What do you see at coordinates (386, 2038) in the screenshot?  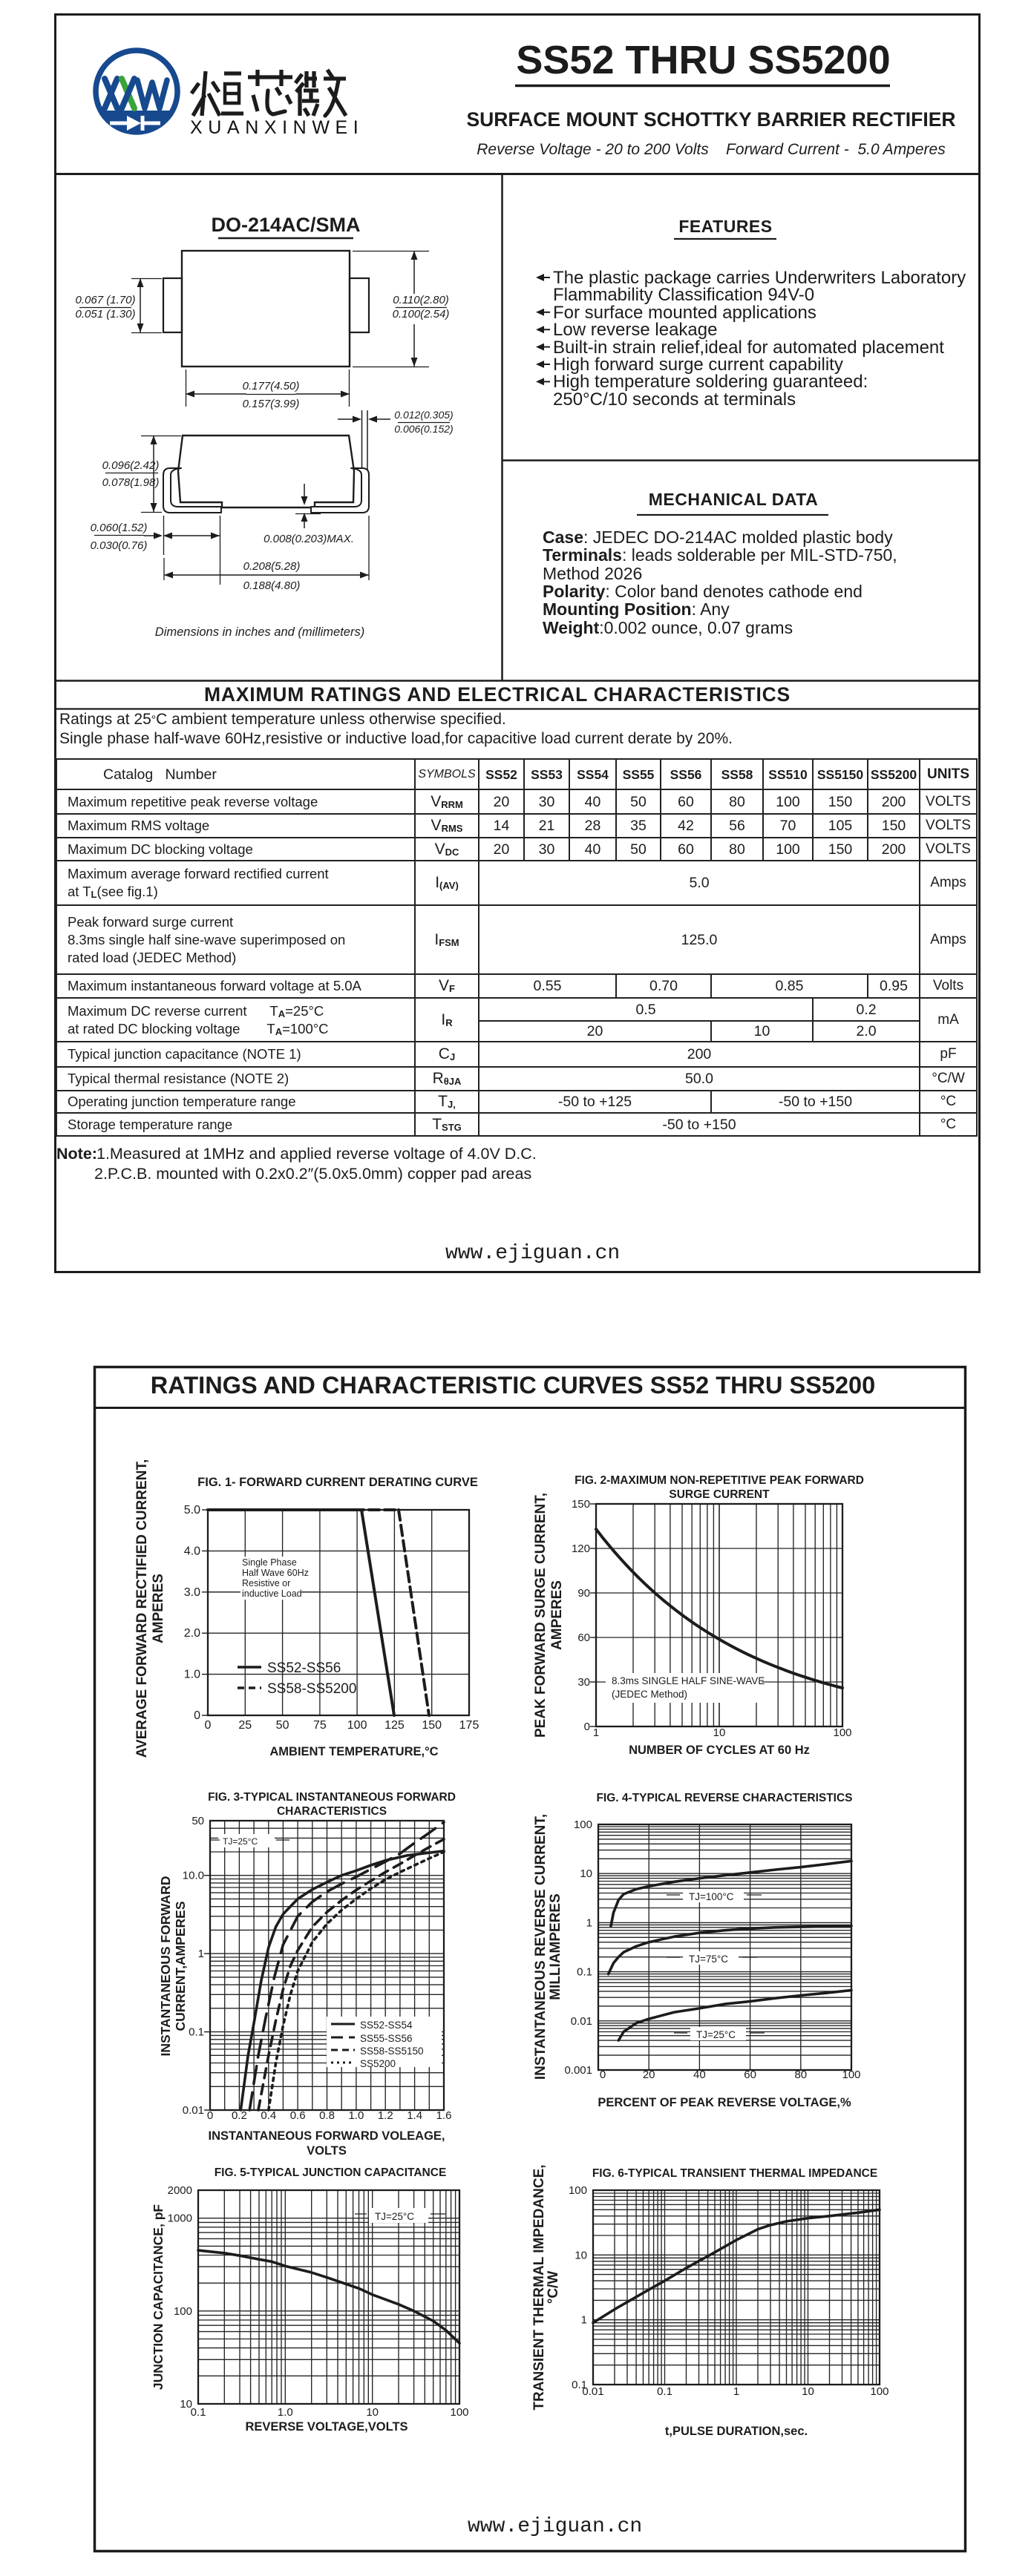 I see `svg-text: SS55-SS56` at bounding box center [386, 2038].